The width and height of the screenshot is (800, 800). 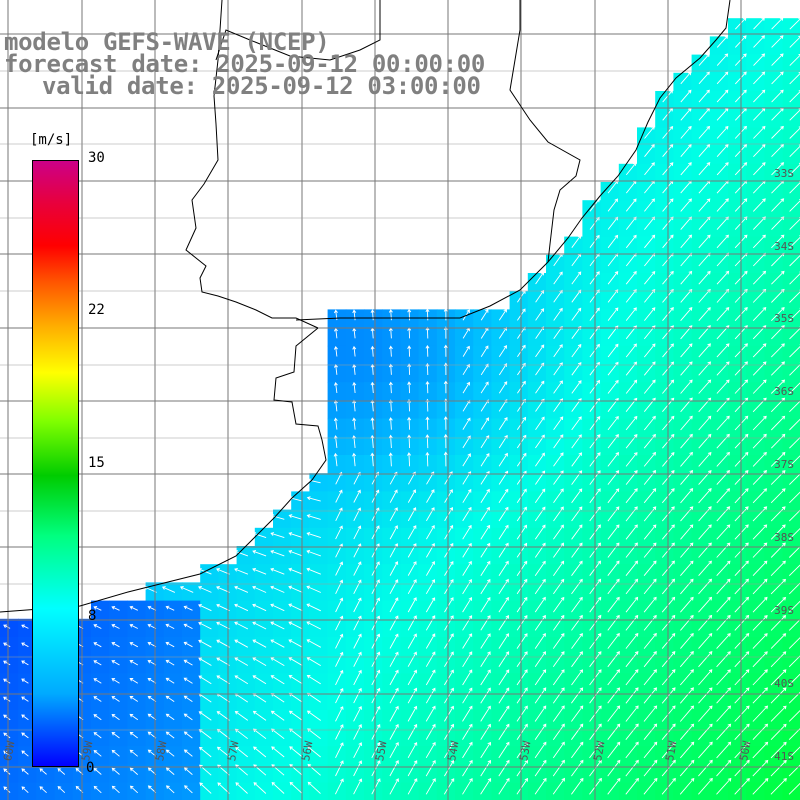 I want to click on model-title: modelo GEFS-WAVE (NCEP), so click(x=167, y=42).